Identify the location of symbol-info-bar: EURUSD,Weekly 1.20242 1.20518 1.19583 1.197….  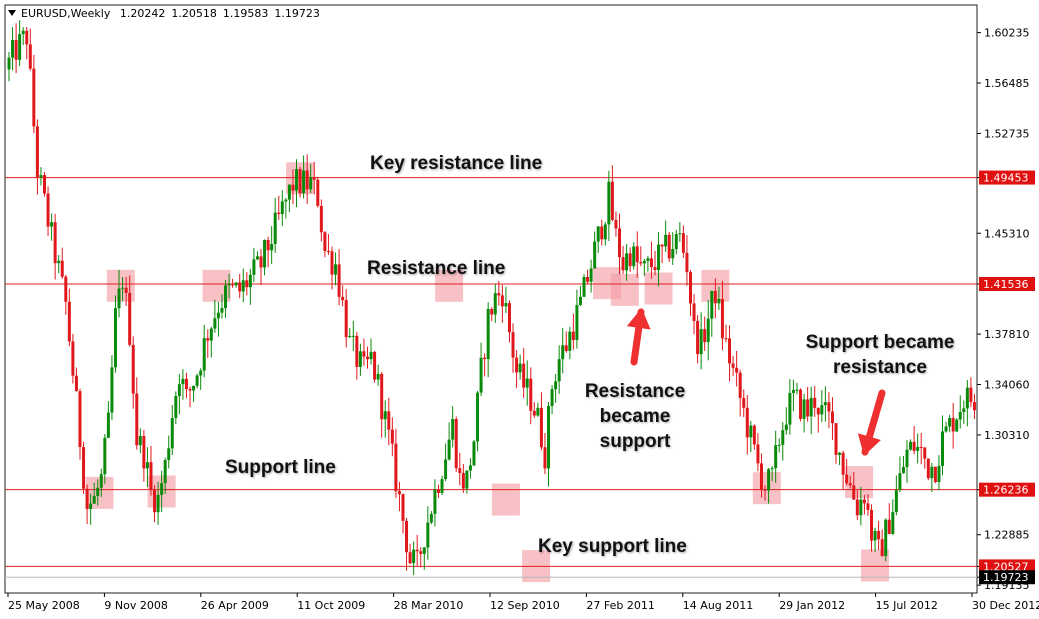
(167, 13).